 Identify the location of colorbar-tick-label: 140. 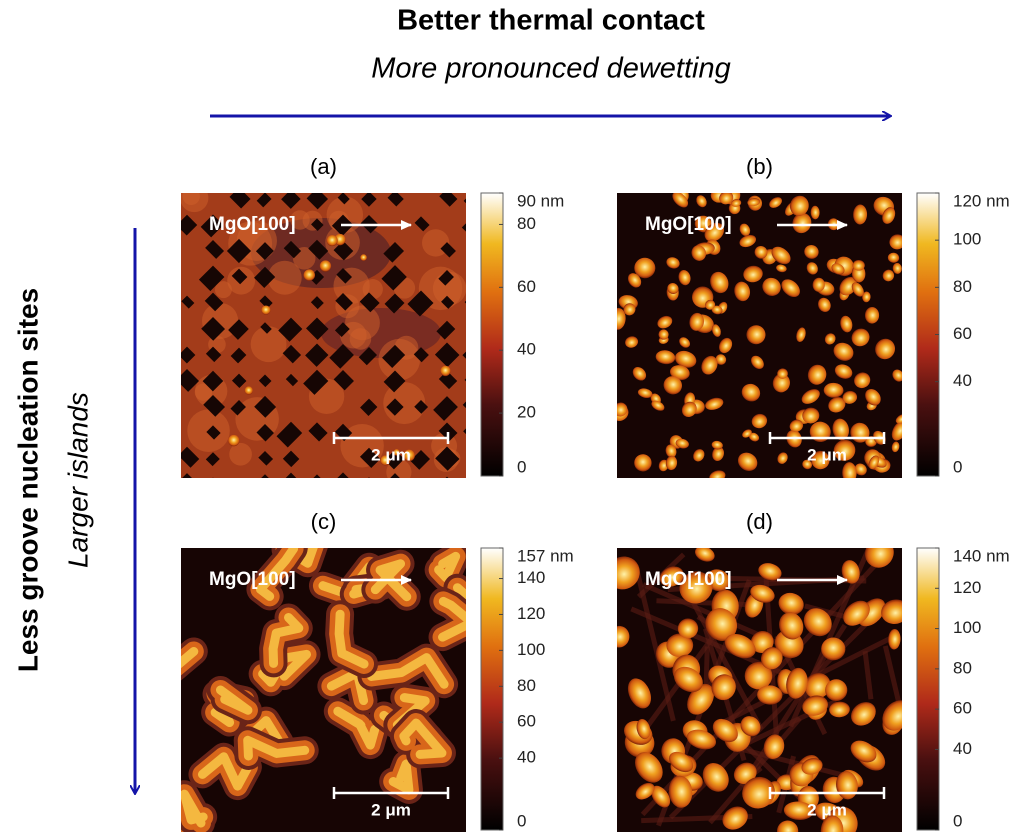
(531, 577).